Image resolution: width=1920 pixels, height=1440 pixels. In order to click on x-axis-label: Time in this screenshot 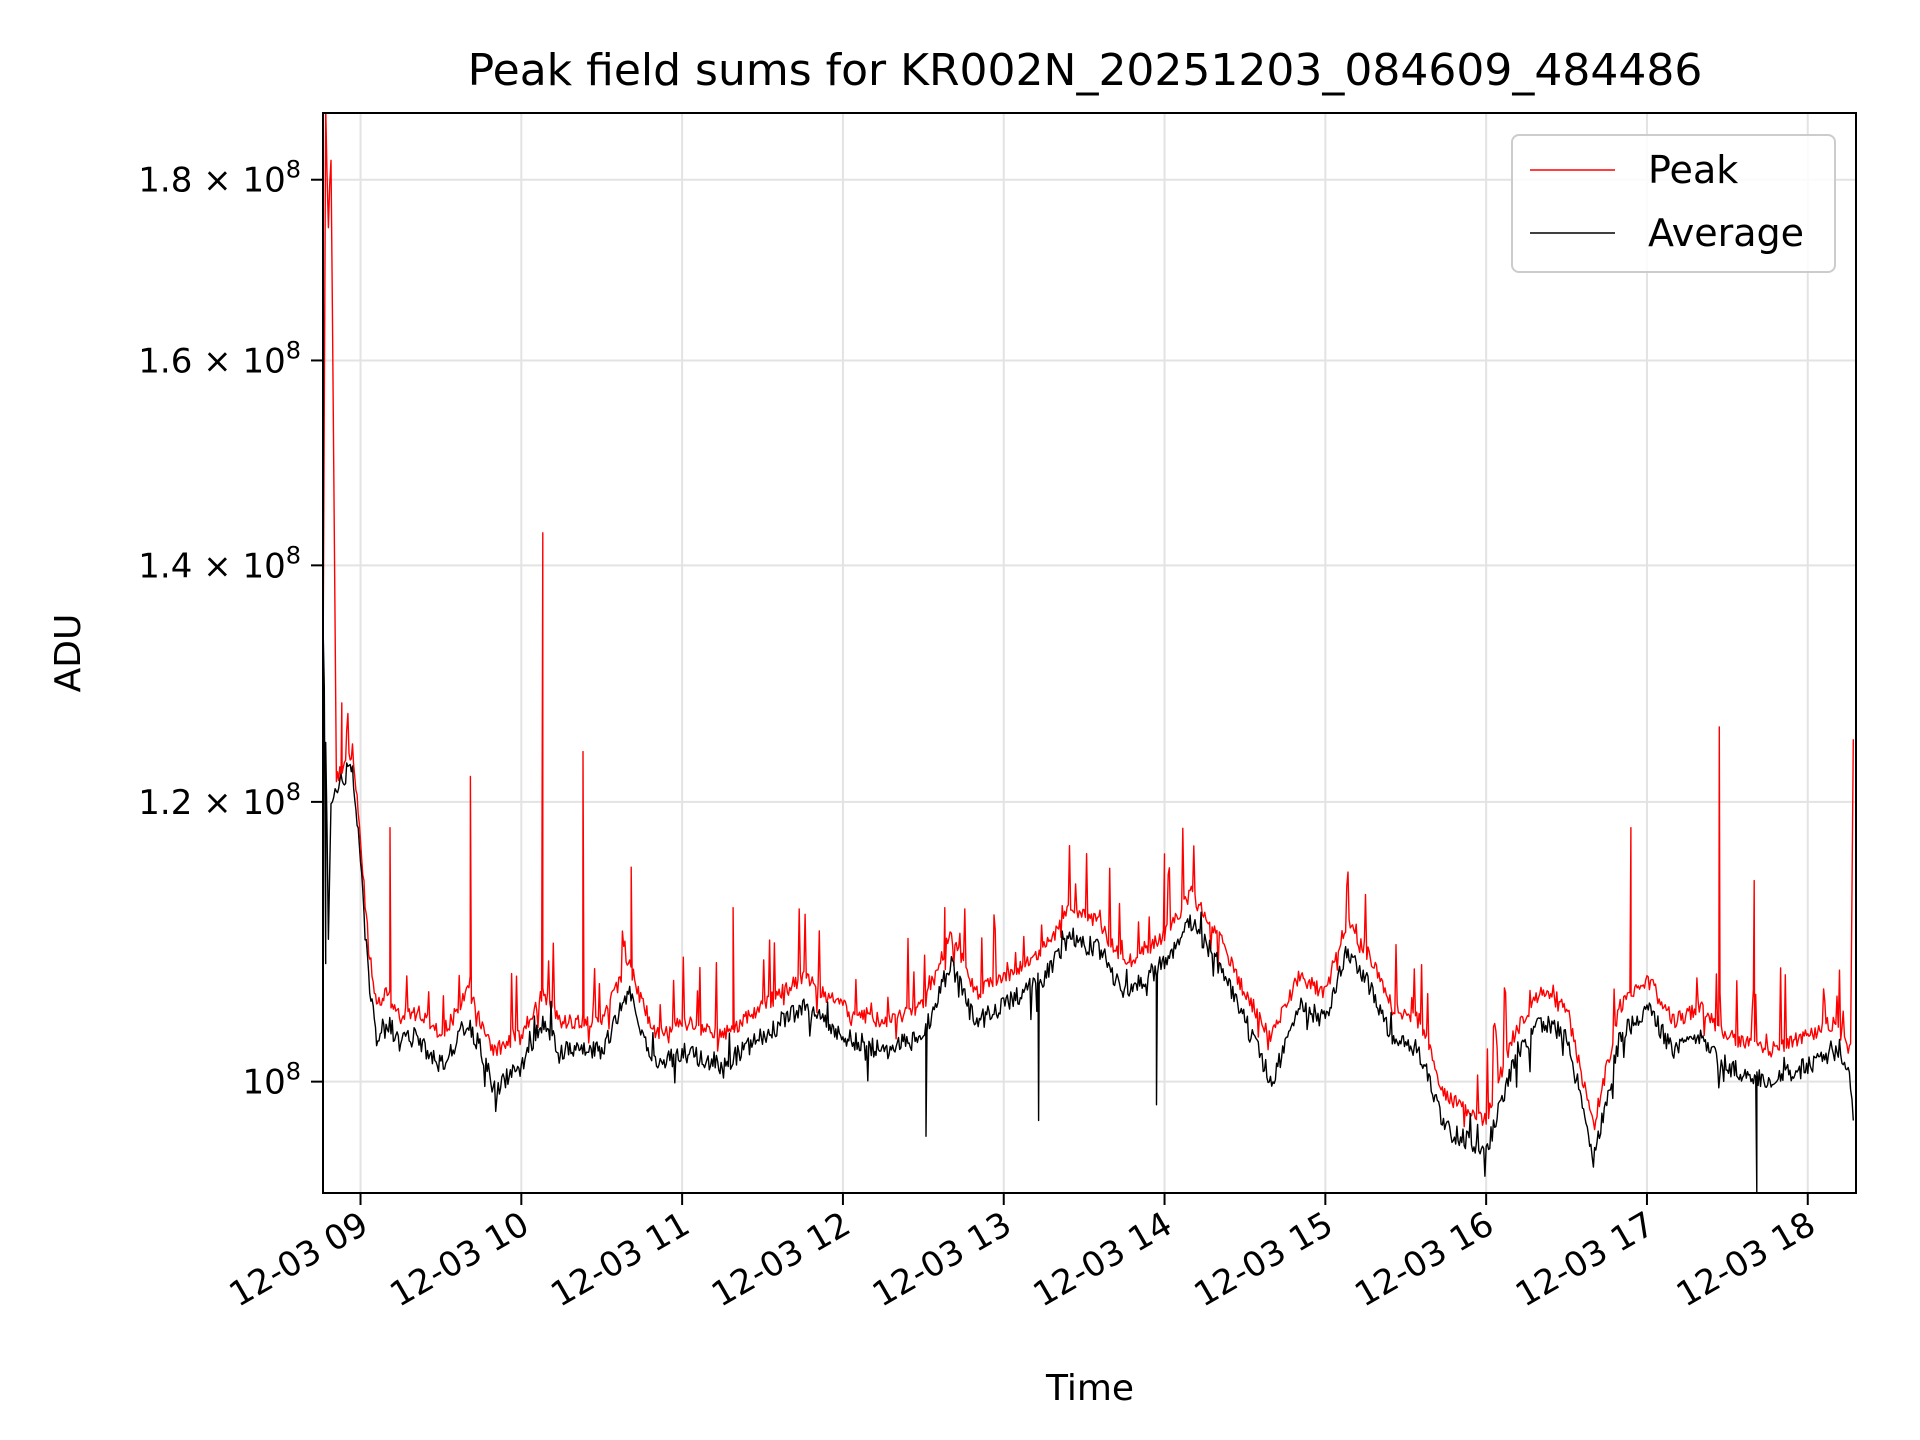, I will do `click(1089, 1388)`.